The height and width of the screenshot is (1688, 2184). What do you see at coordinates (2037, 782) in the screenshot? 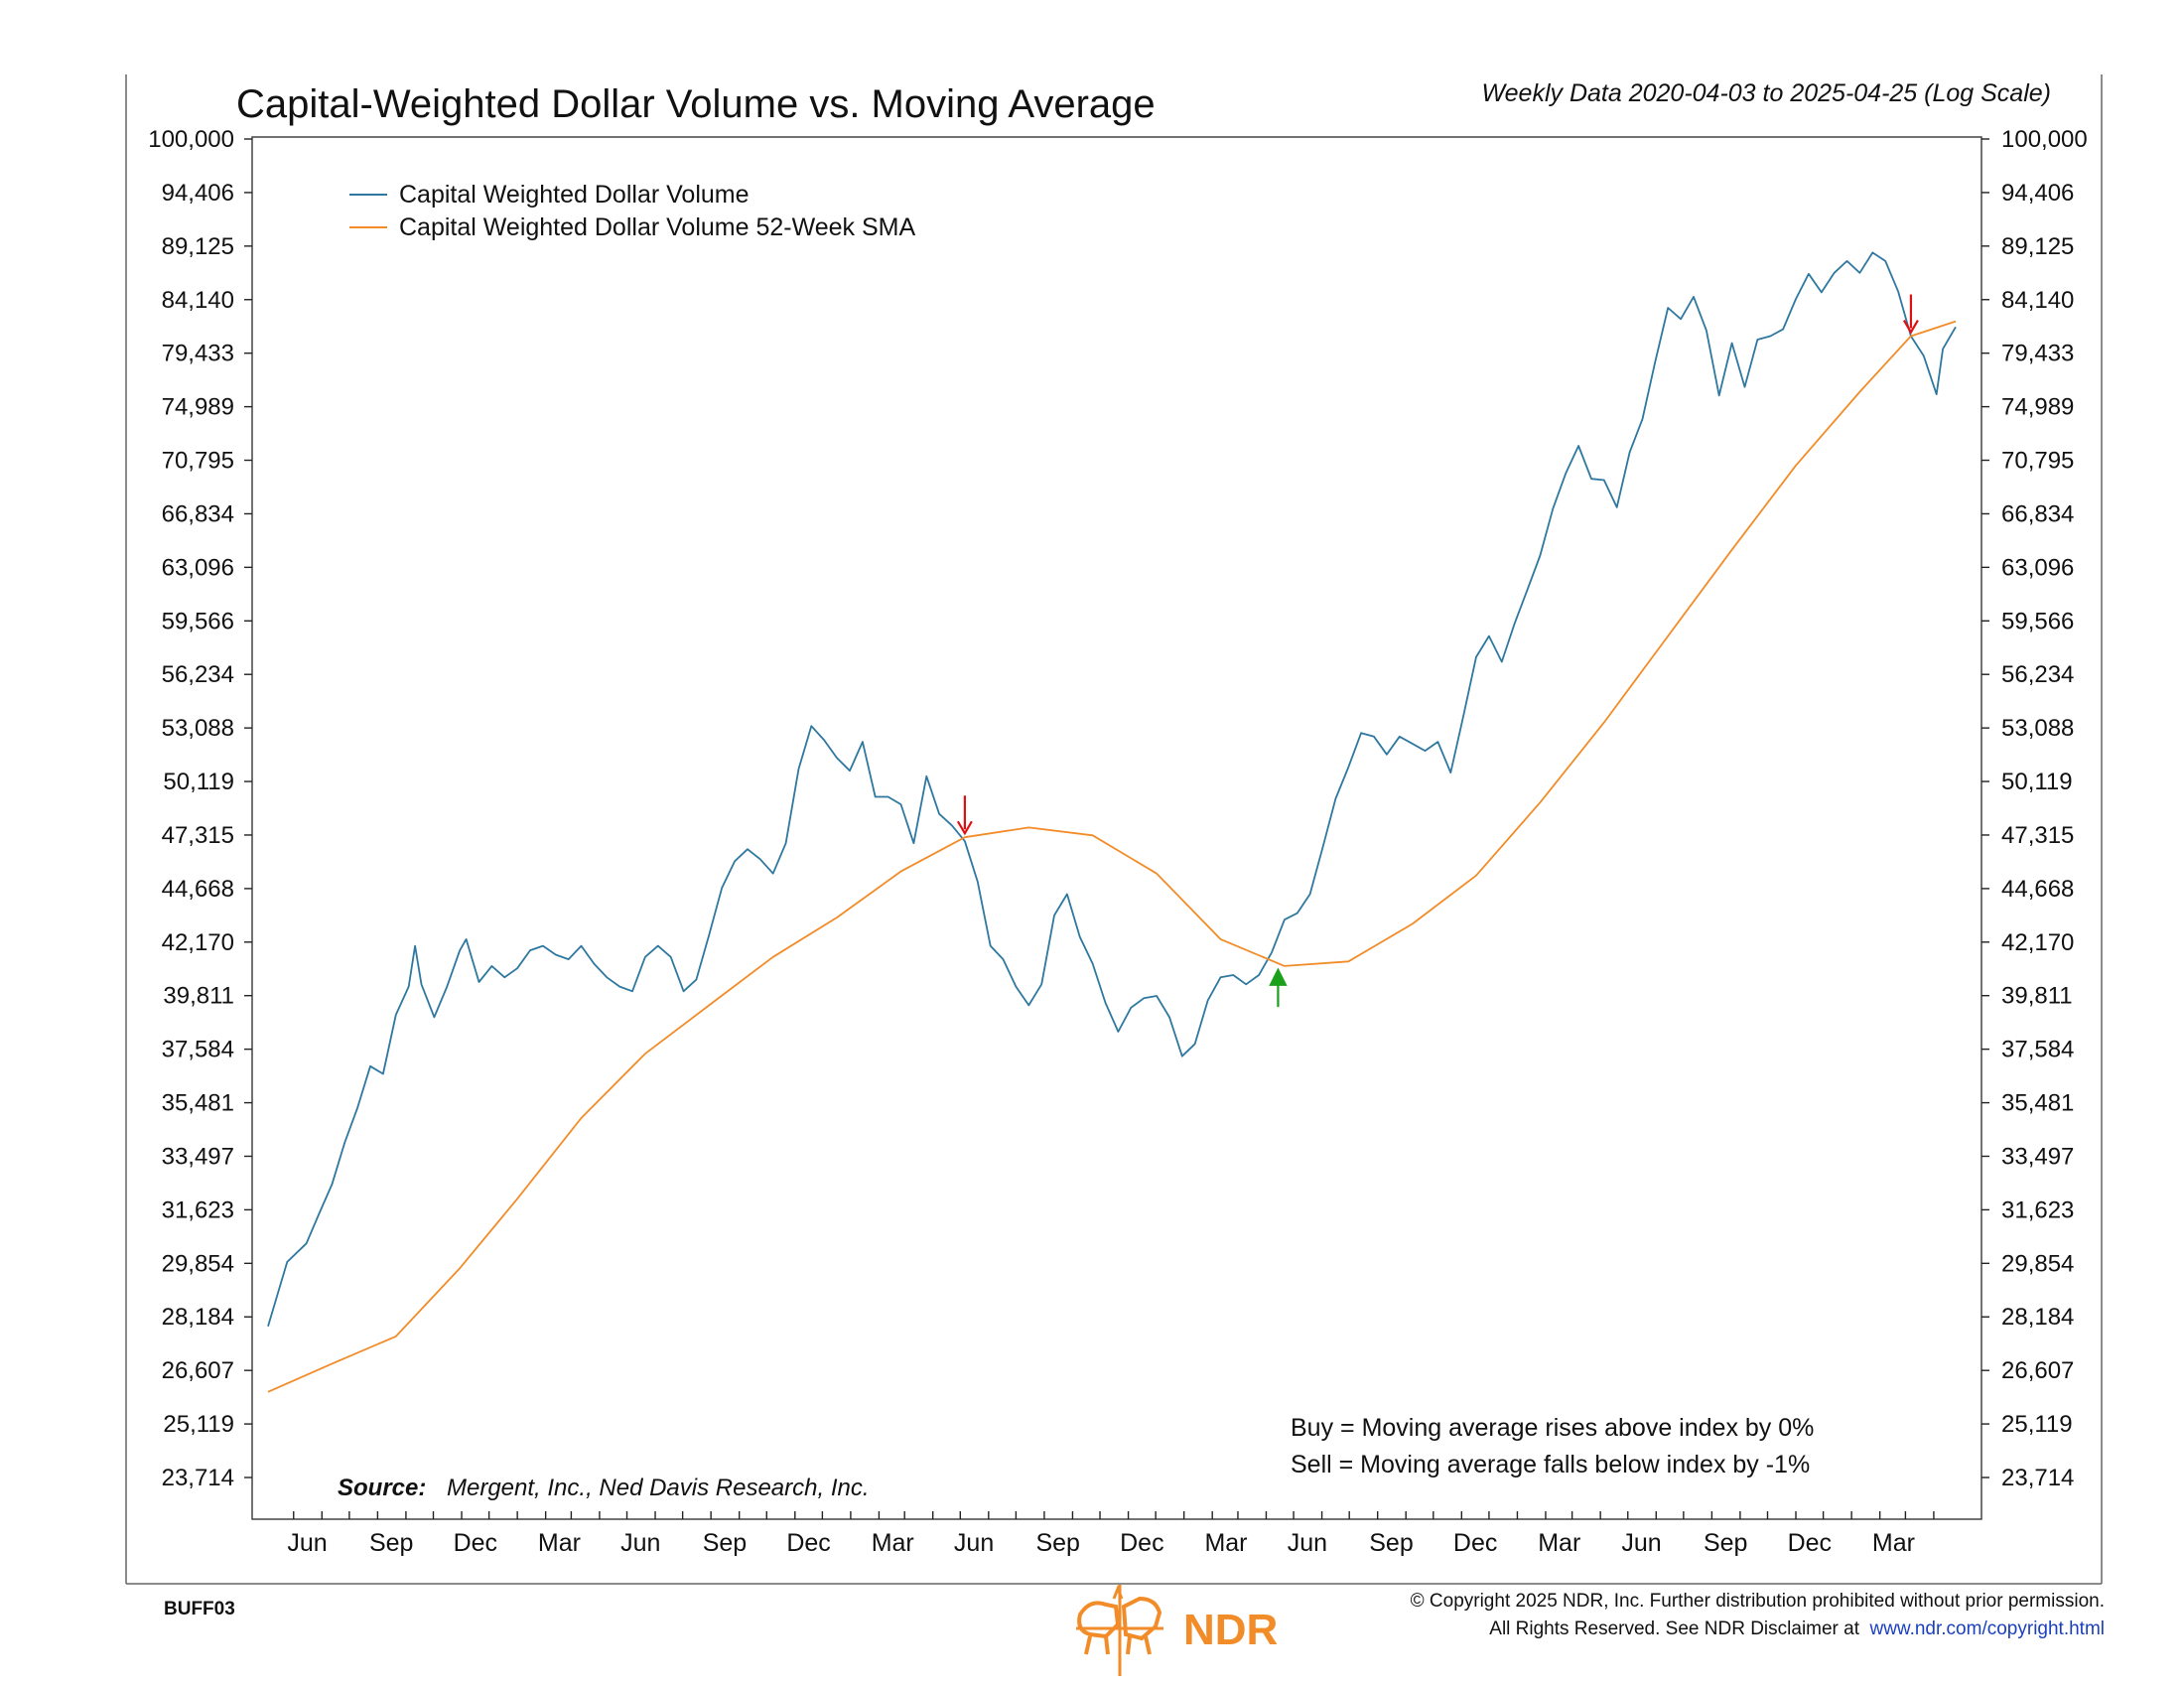
I see `y-tick-label-right: 50,119` at bounding box center [2037, 782].